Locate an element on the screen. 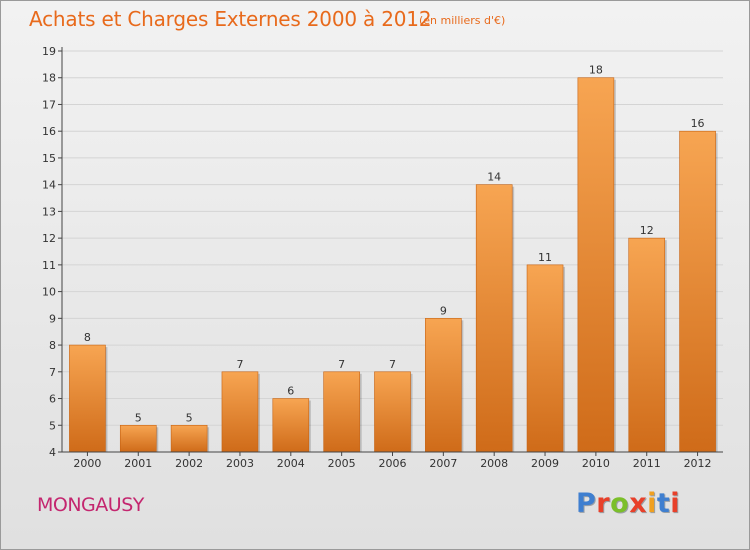 The height and width of the screenshot is (550, 750). logo-letter: t is located at coordinates (663, 503).